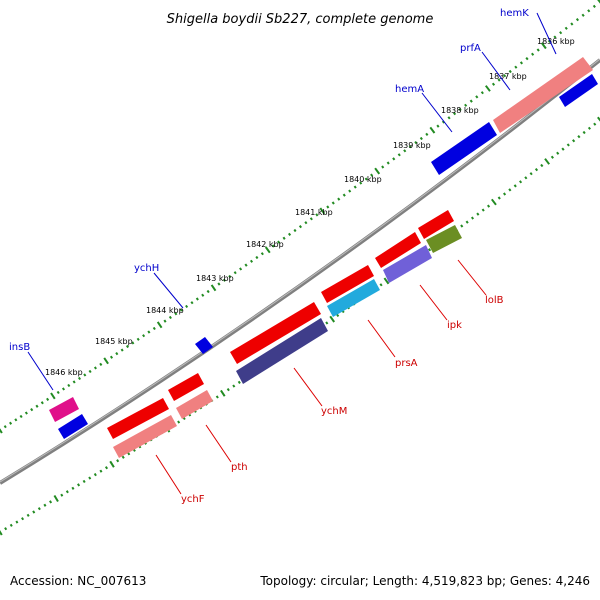  Describe the element at coordinates (204, 345) in the screenshot. I see `gene-block-ychH` at that location.